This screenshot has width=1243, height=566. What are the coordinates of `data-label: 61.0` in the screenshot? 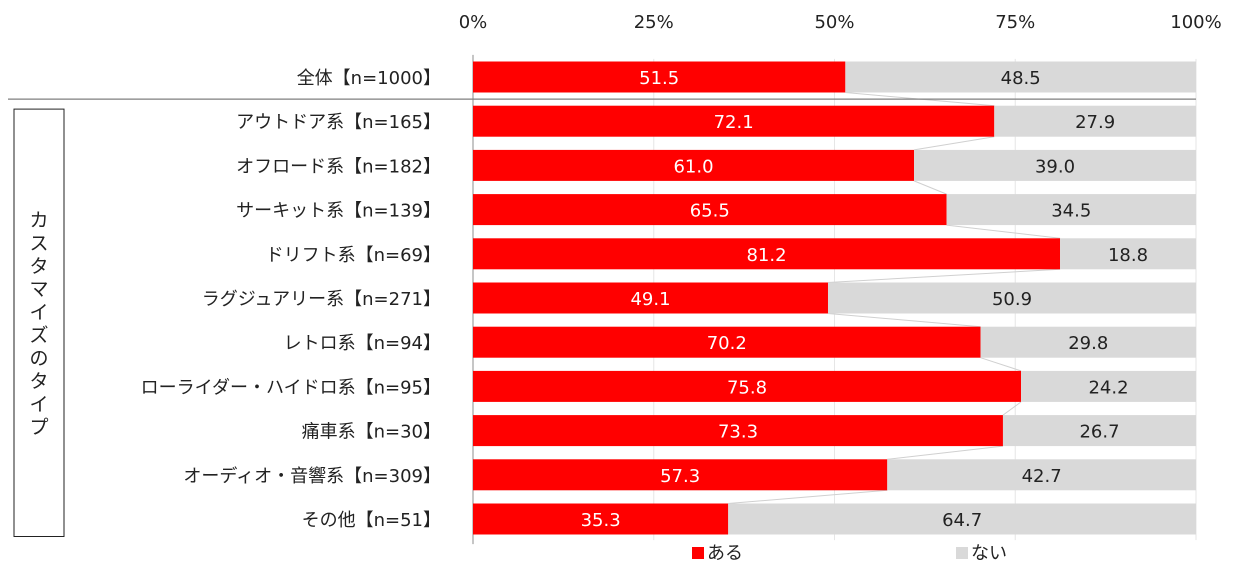 It's located at (693, 166).